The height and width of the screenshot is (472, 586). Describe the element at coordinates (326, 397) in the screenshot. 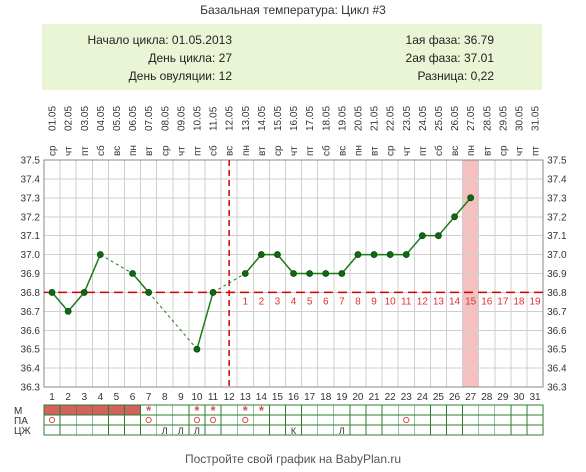

I see `x-day-label: 18` at that location.